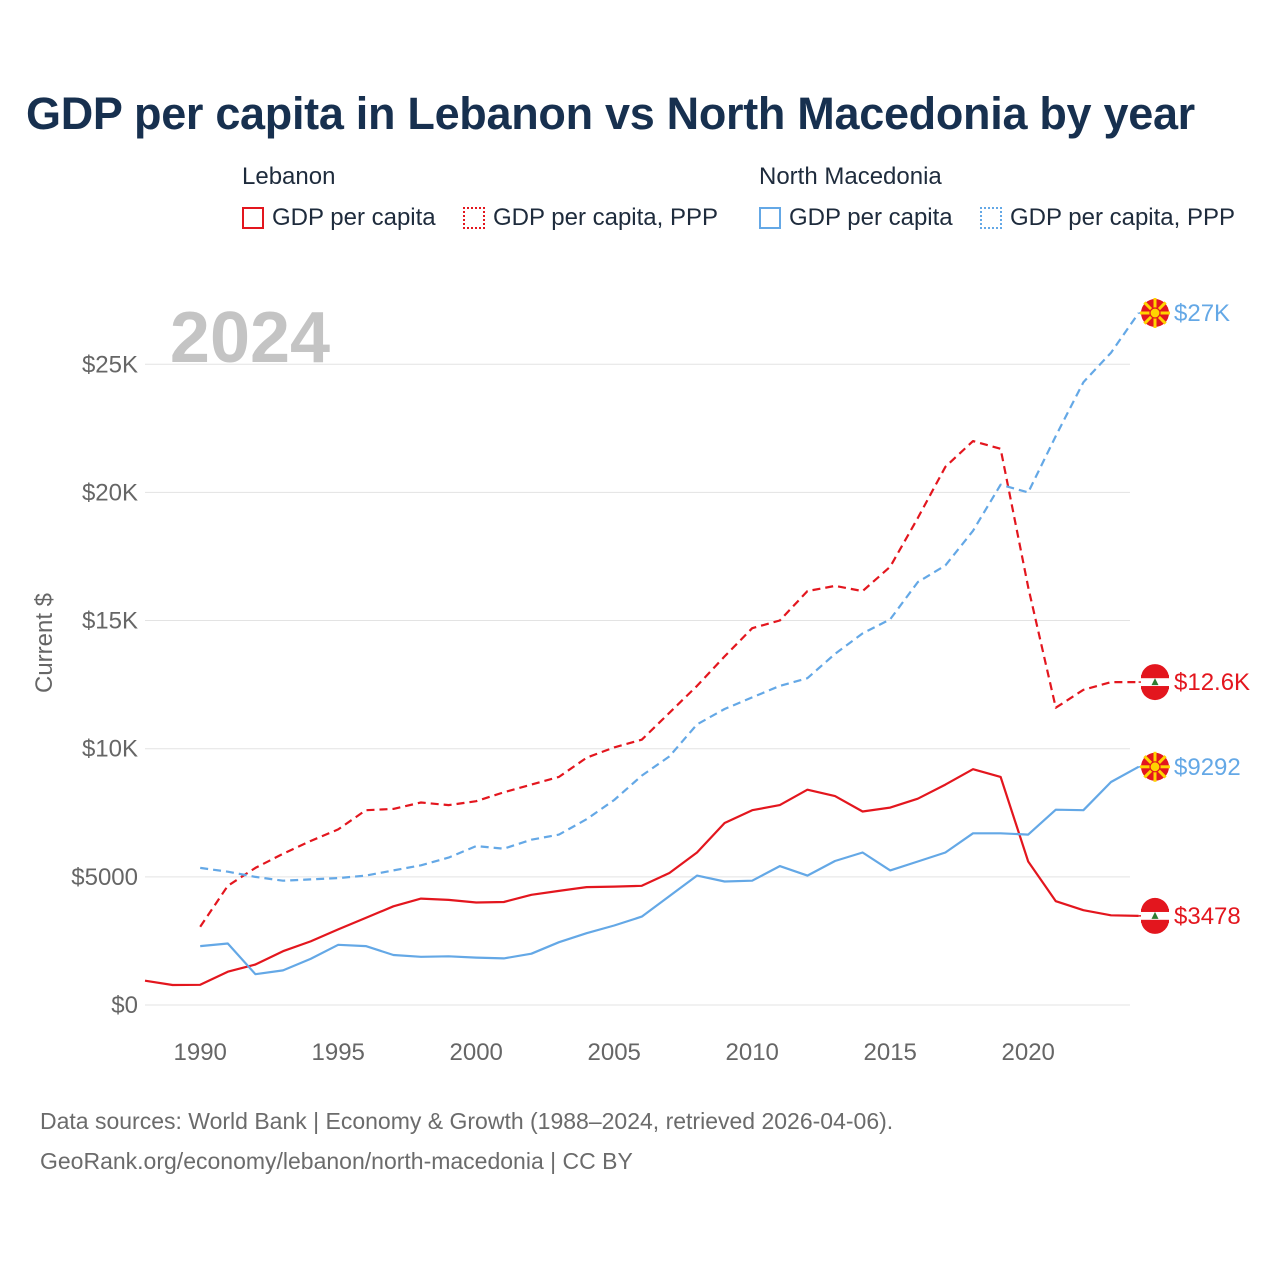 Image resolution: width=1280 pixels, height=1280 pixels. I want to click on legend-item-lebanon-gdp-ppp: GDP per capita, PPP, so click(590, 218).